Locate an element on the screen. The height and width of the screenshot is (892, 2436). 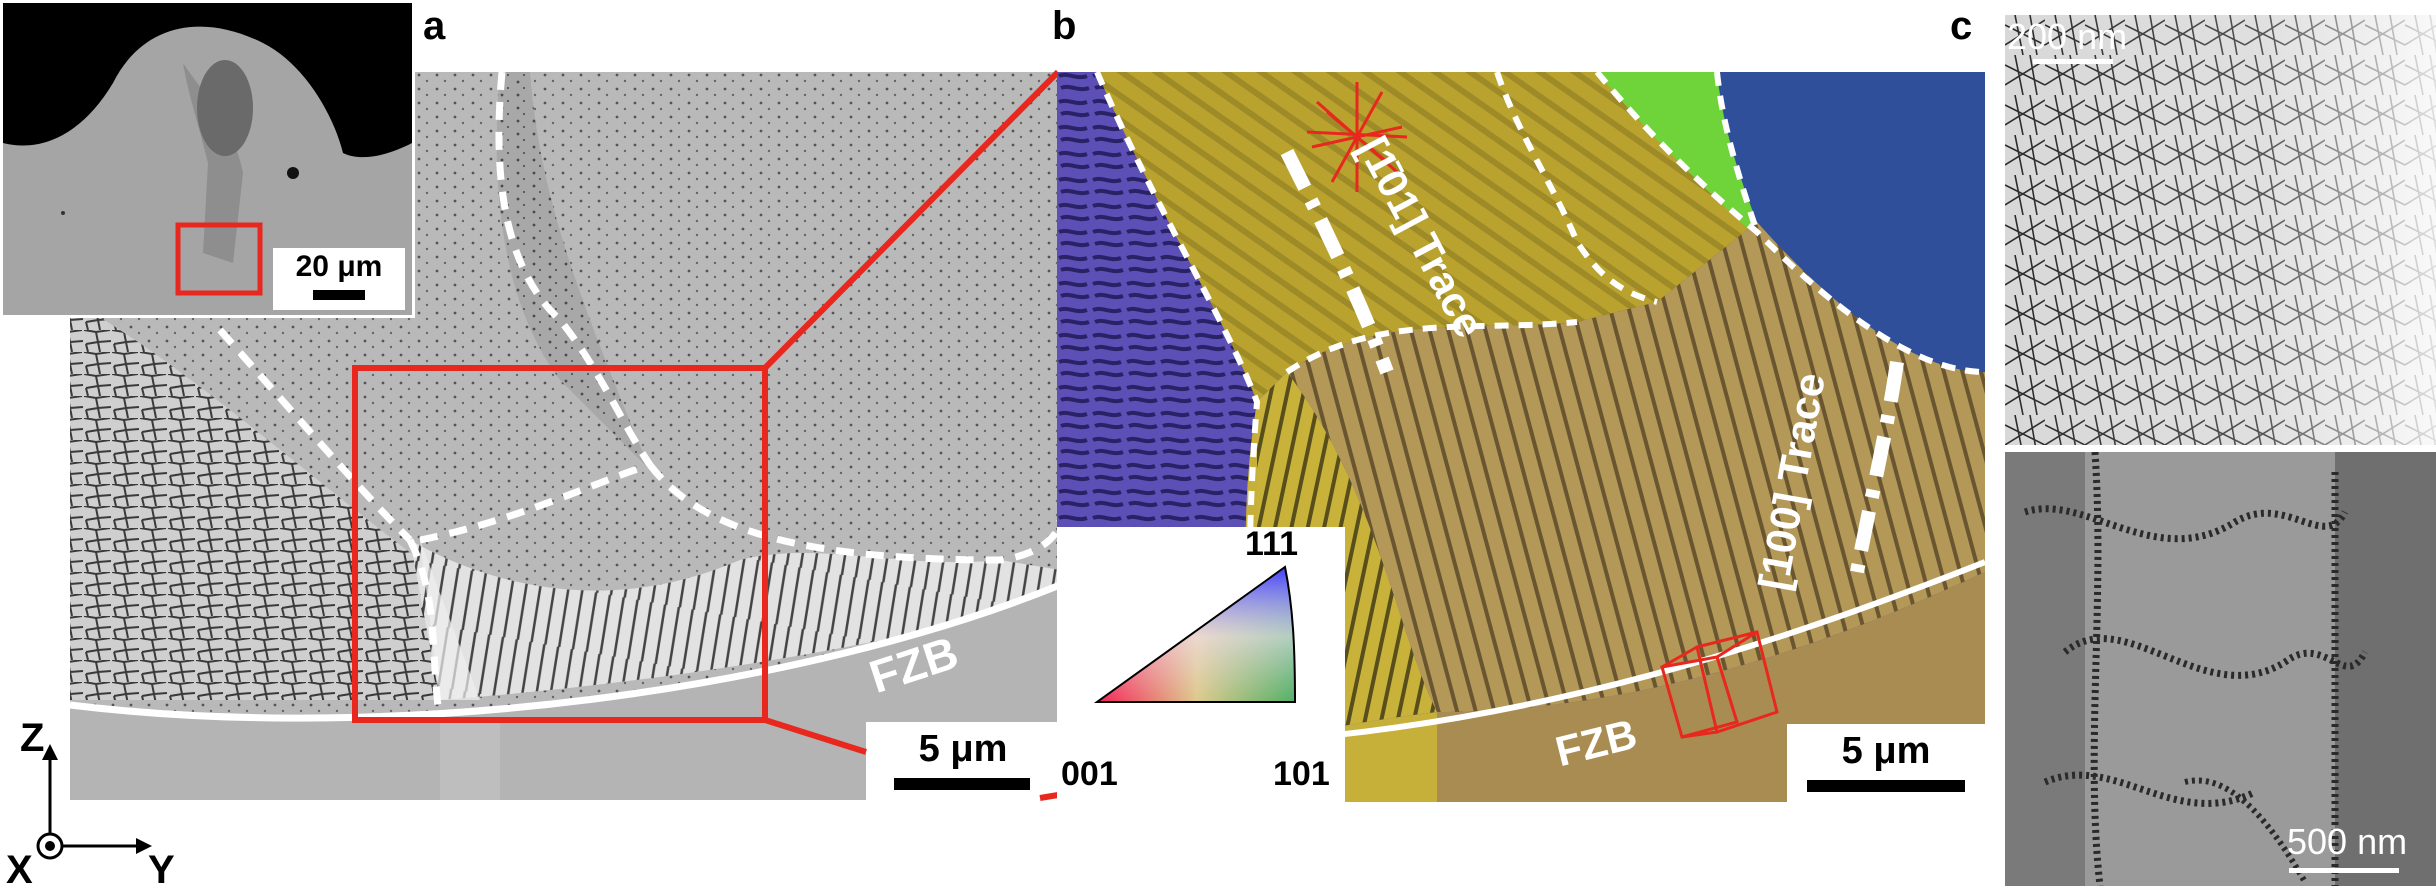
panel-c-bottom: 500 nm is located at coordinates (2220, 669).